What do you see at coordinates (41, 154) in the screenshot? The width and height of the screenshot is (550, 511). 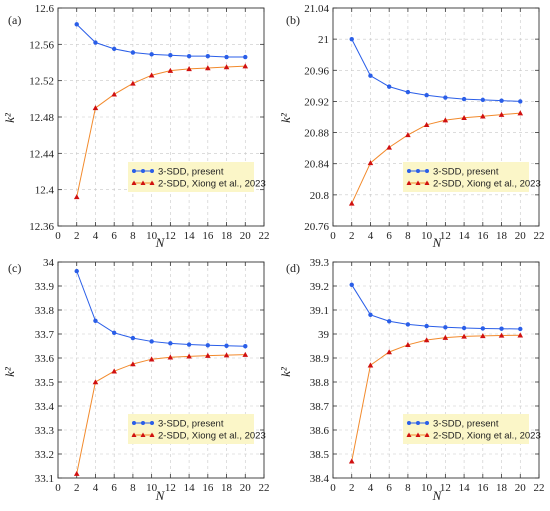 I see `y-tick-label: 12.44` at bounding box center [41, 154].